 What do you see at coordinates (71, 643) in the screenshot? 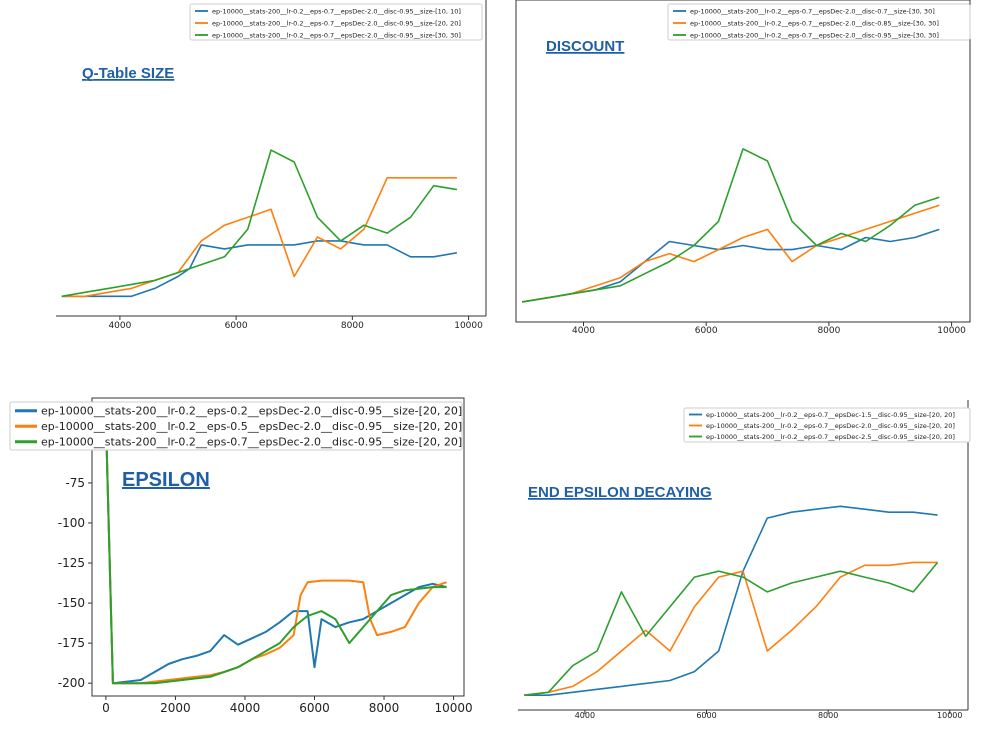
I see `y-tick-label: -175` at bounding box center [71, 643].